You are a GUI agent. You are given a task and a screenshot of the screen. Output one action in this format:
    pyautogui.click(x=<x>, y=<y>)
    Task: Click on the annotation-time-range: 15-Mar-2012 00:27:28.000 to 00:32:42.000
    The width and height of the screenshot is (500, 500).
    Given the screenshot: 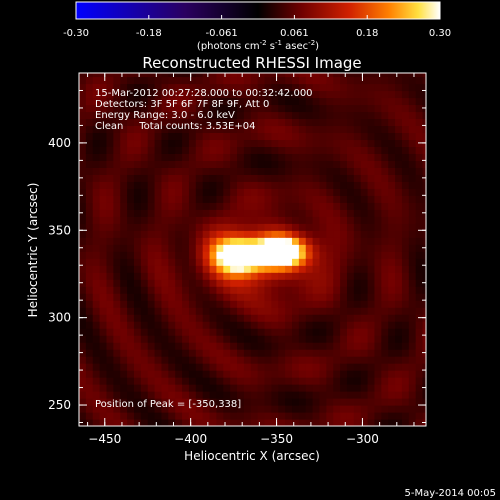 What is the action you would take?
    pyautogui.click(x=204, y=93)
    